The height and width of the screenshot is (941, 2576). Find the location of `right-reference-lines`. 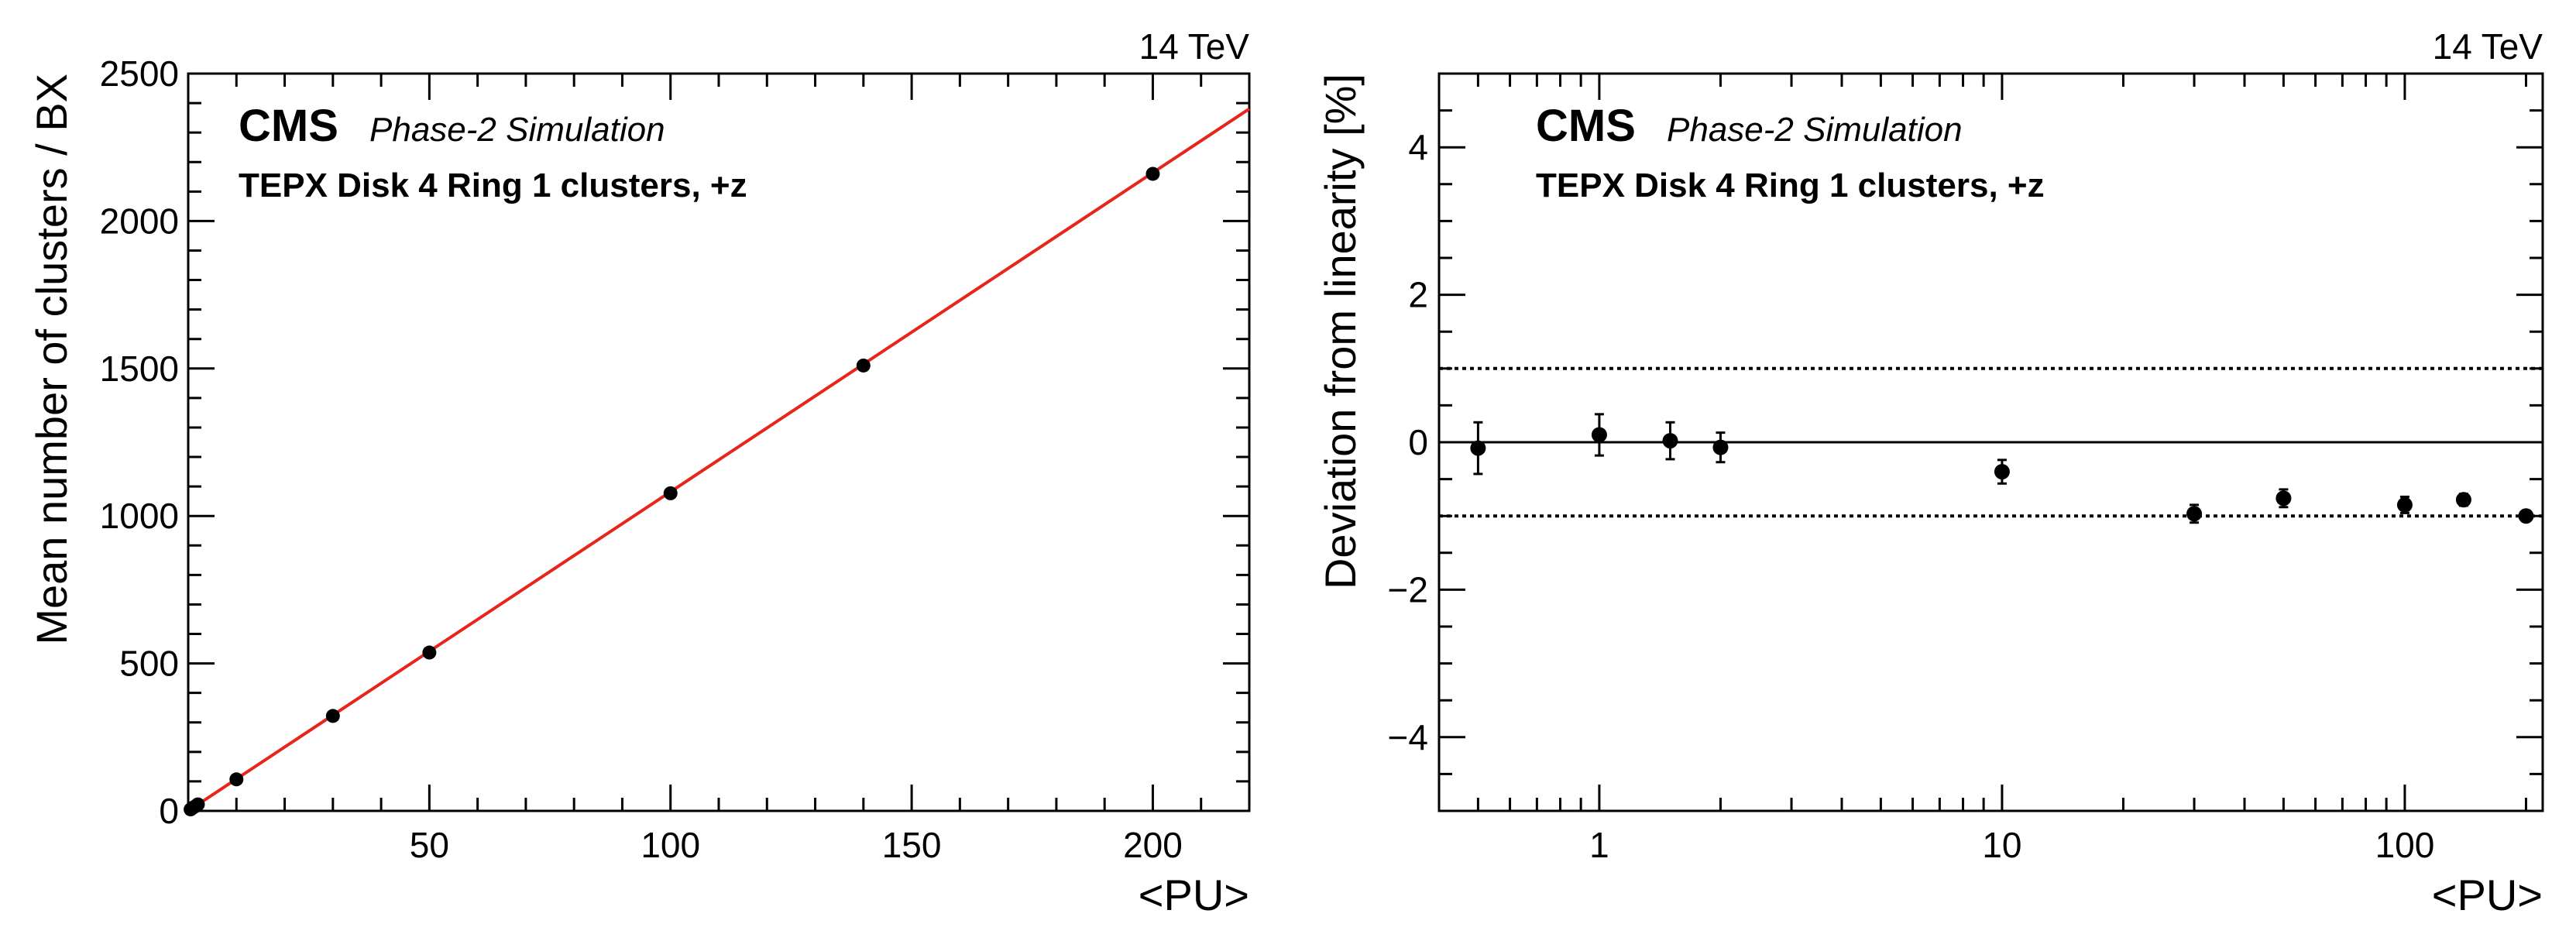

right-reference-lines is located at coordinates (1991, 442).